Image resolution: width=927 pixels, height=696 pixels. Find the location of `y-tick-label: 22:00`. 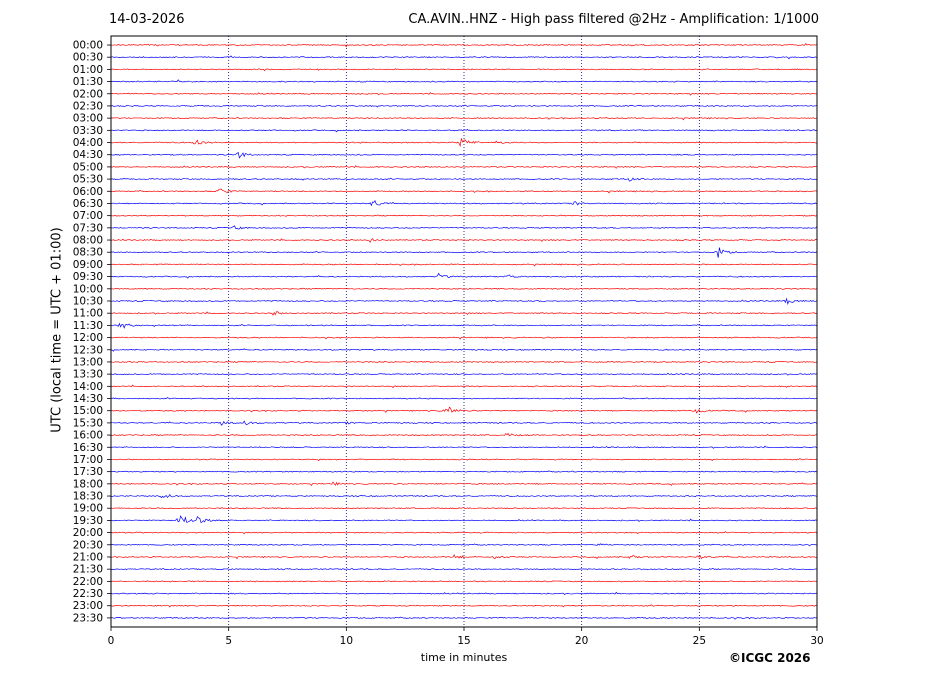

y-tick-label: 22:00 is located at coordinates (88, 582).